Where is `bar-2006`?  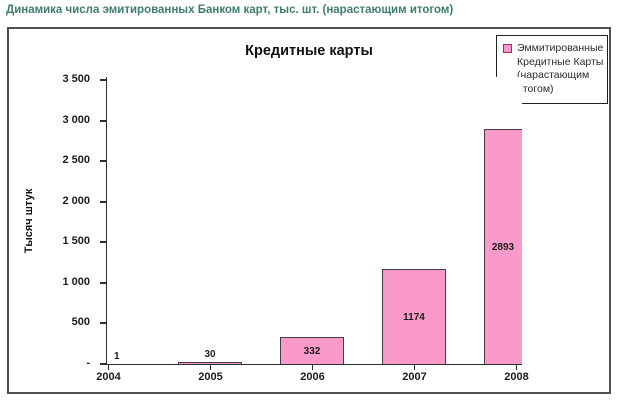 bar-2006 is located at coordinates (312, 350).